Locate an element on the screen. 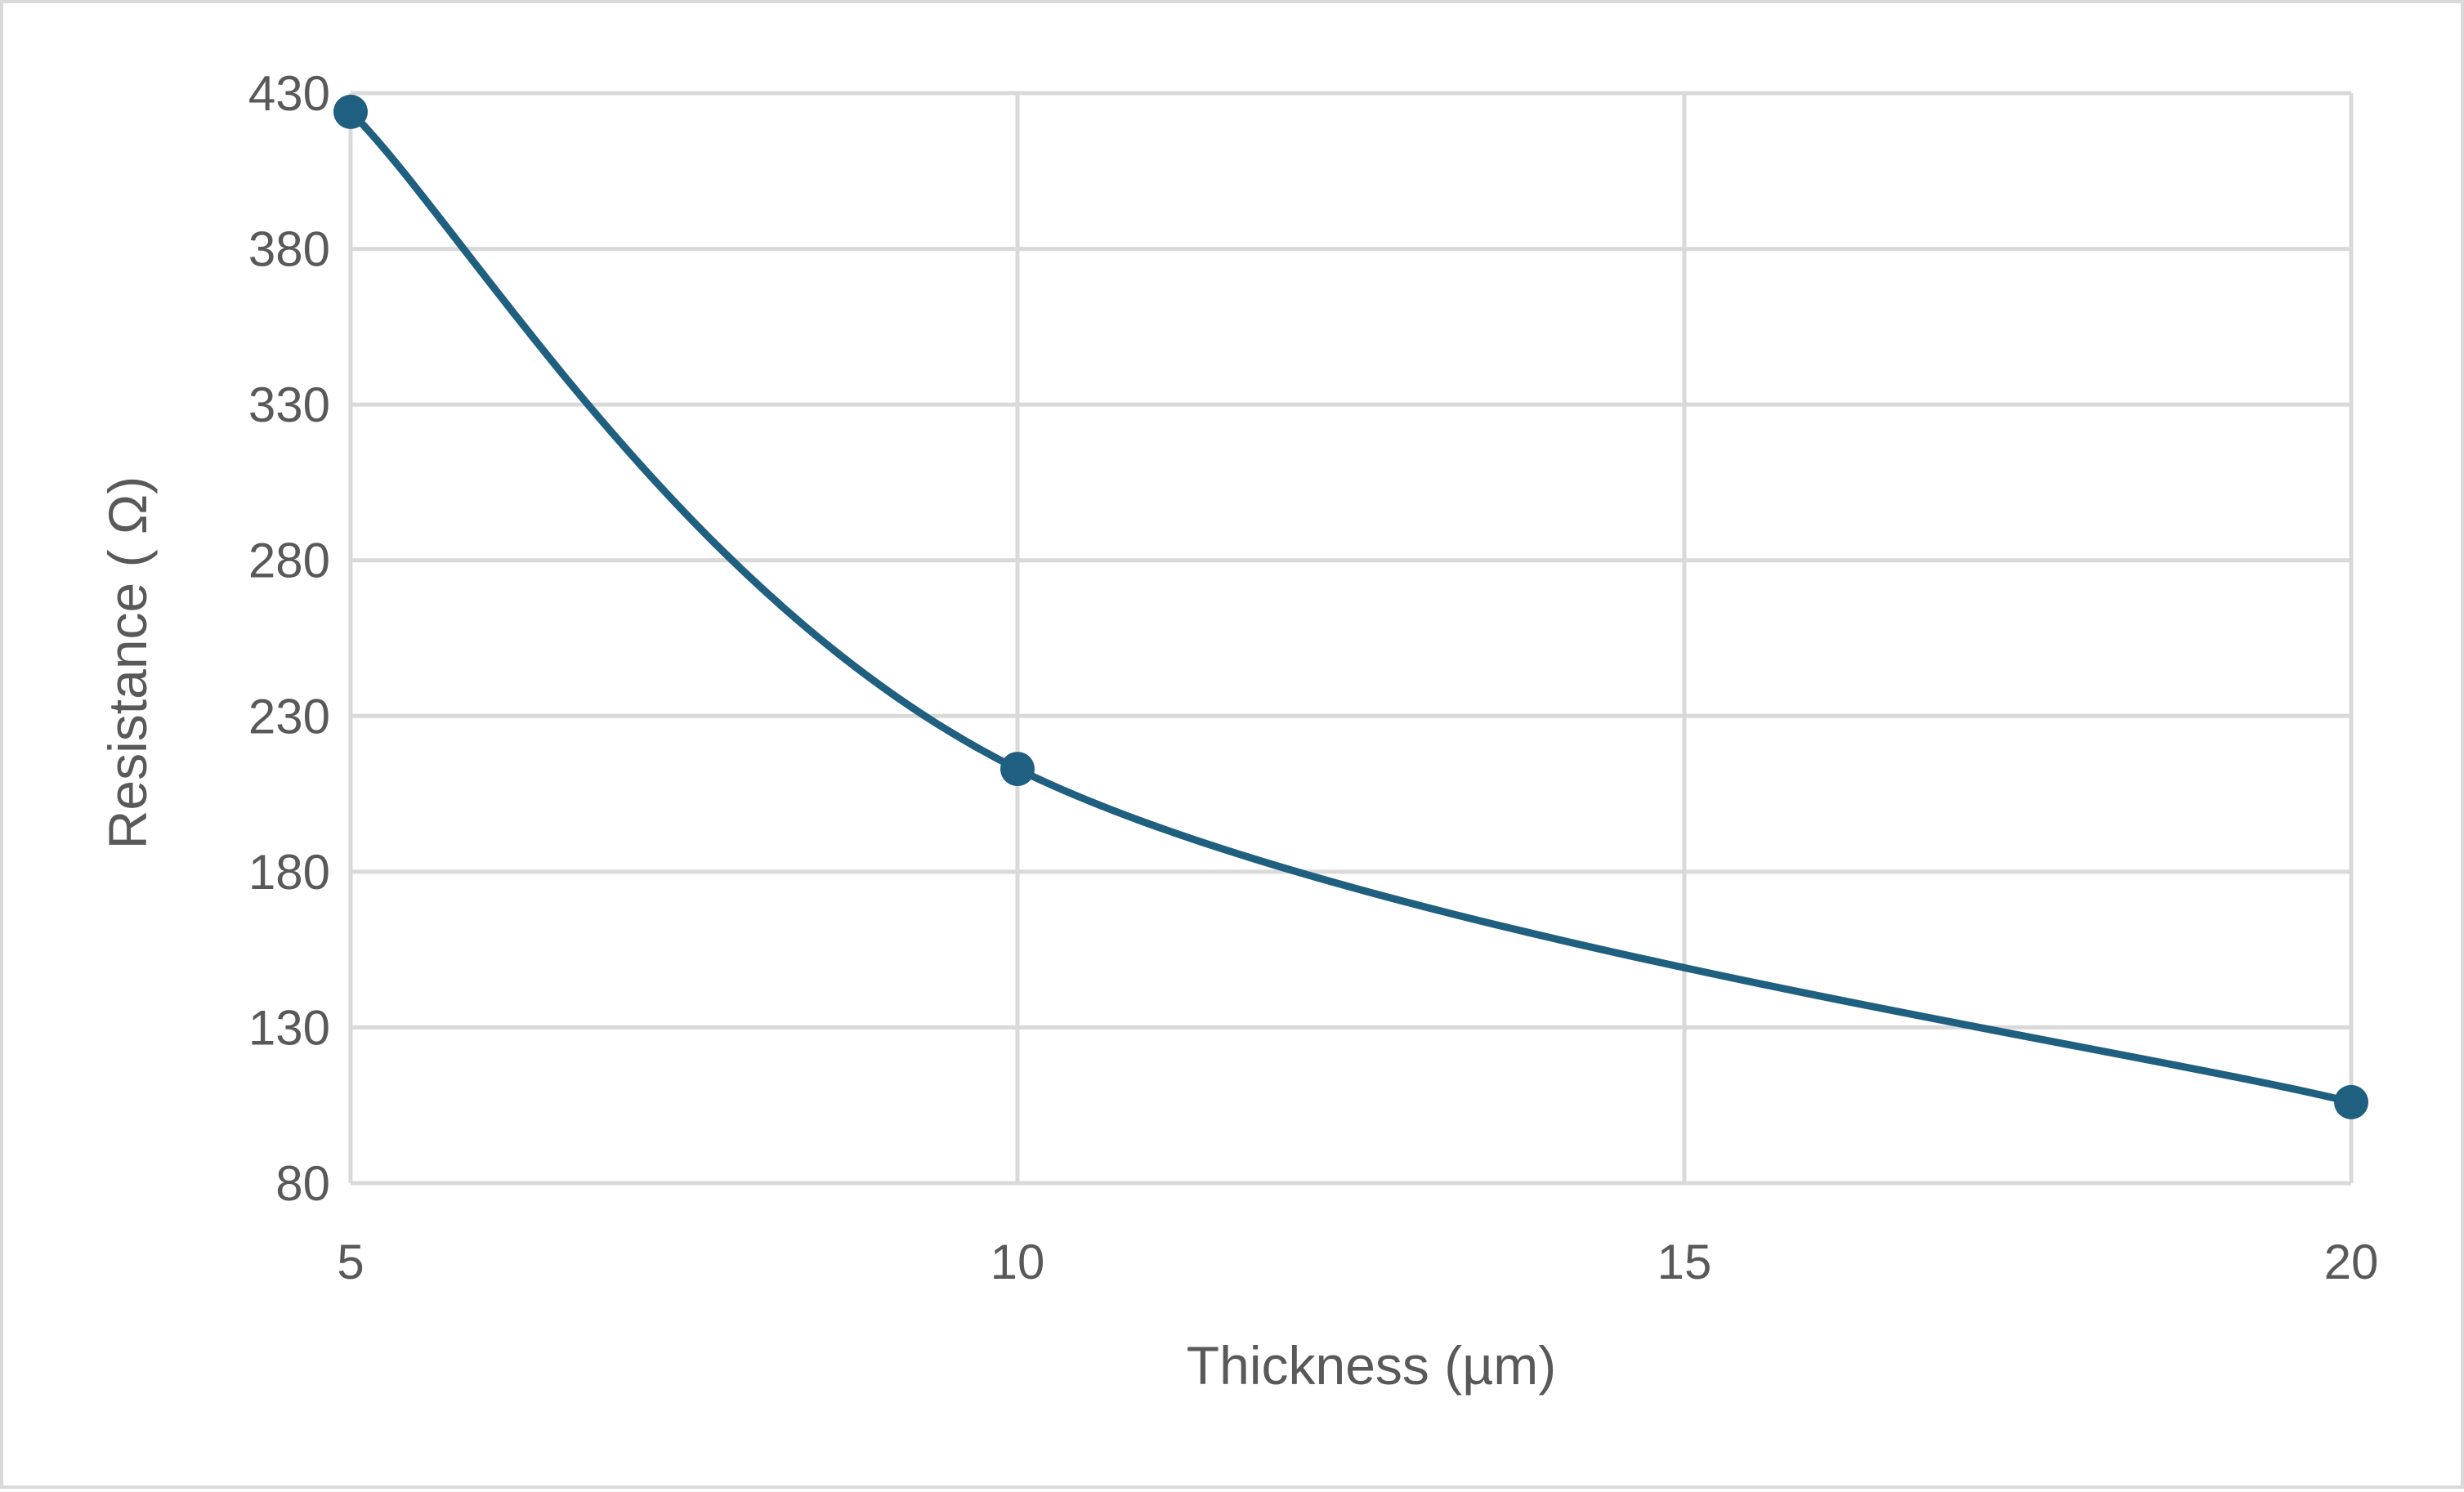 The width and height of the screenshot is (2464, 1492). data-point-x10 is located at coordinates (1017, 769).